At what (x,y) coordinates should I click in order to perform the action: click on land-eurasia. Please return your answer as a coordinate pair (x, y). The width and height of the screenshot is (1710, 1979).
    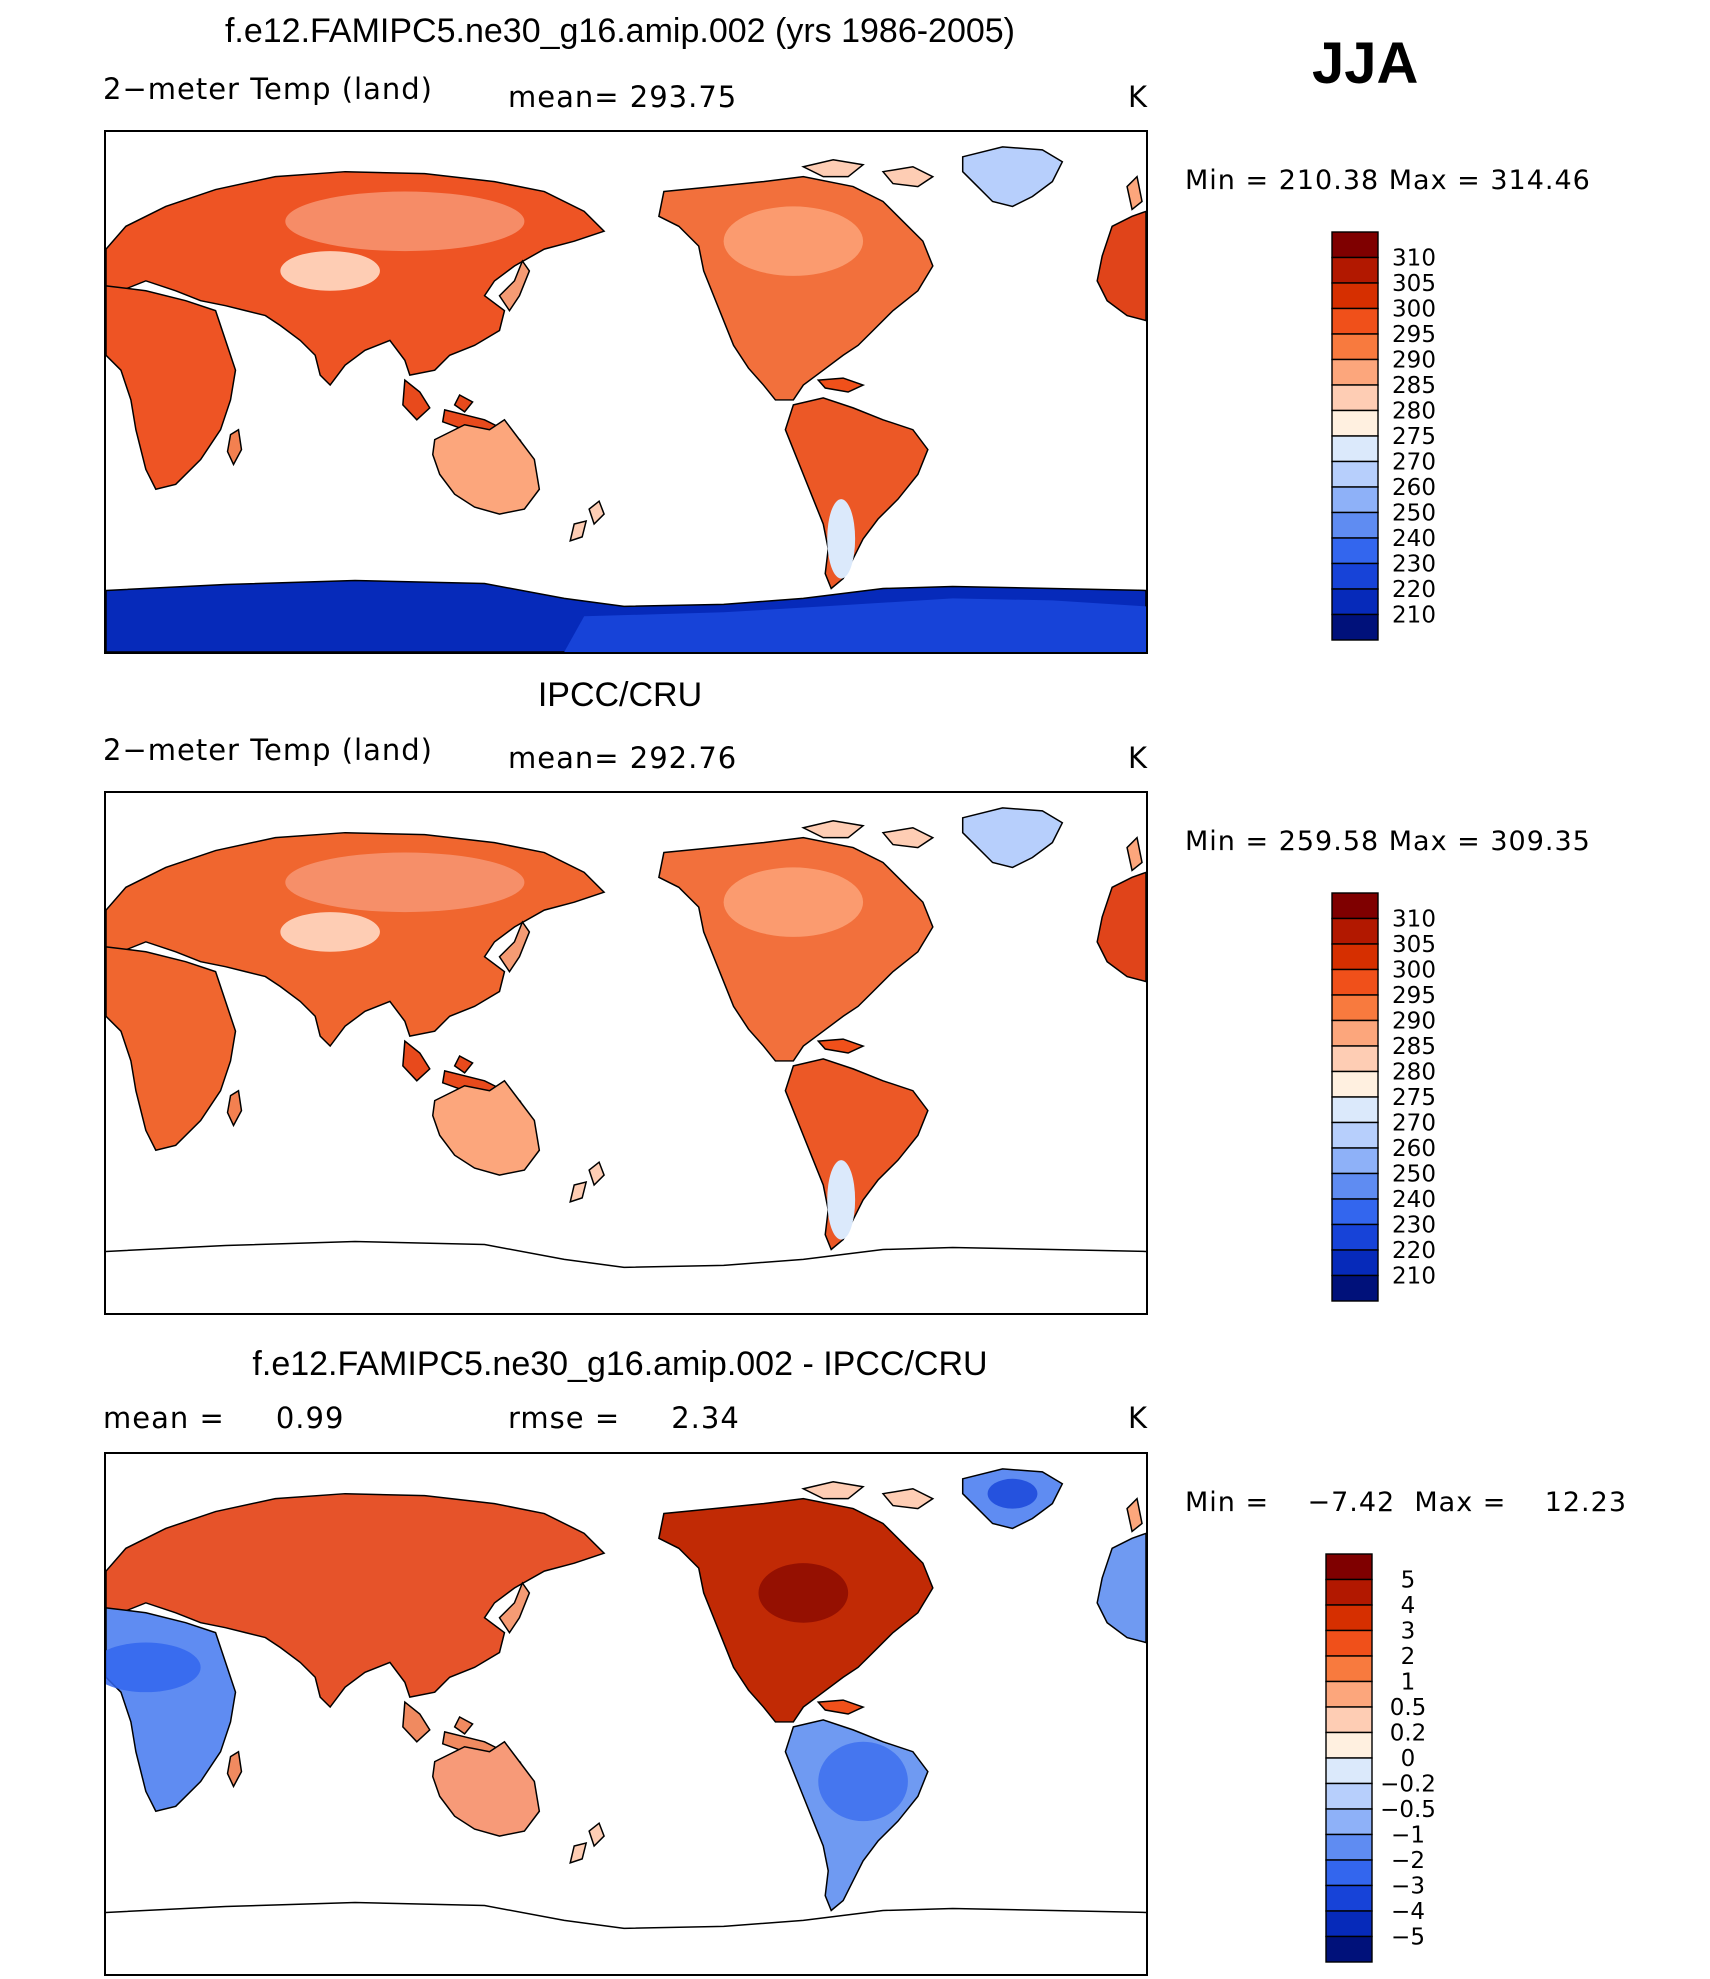
    Looking at the image, I should click on (356, 1600).